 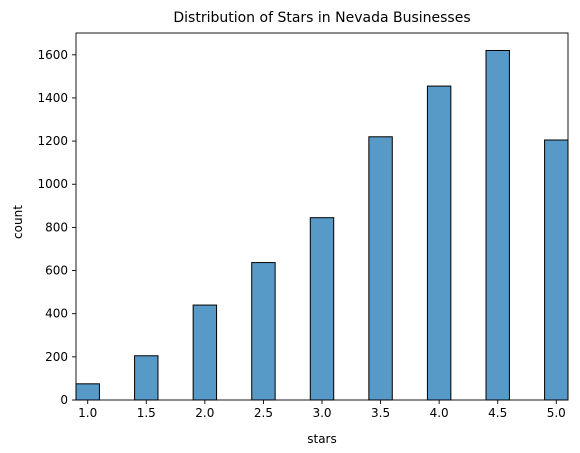 What do you see at coordinates (556, 413) in the screenshot?
I see `x-tick-label: 5.0` at bounding box center [556, 413].